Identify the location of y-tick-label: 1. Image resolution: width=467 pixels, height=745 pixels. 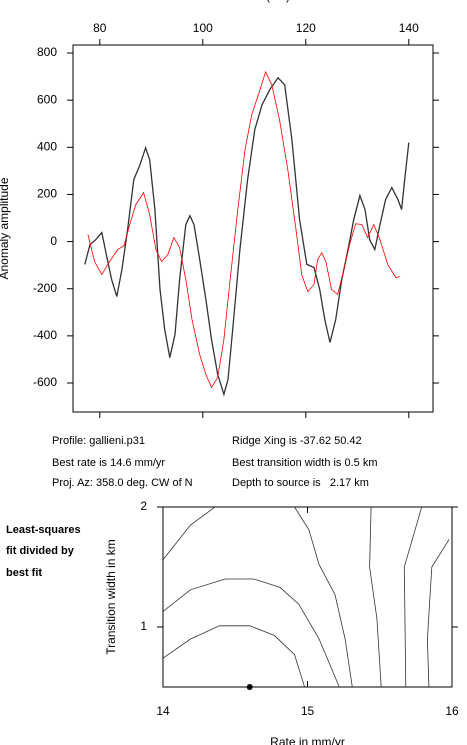
(143, 626).